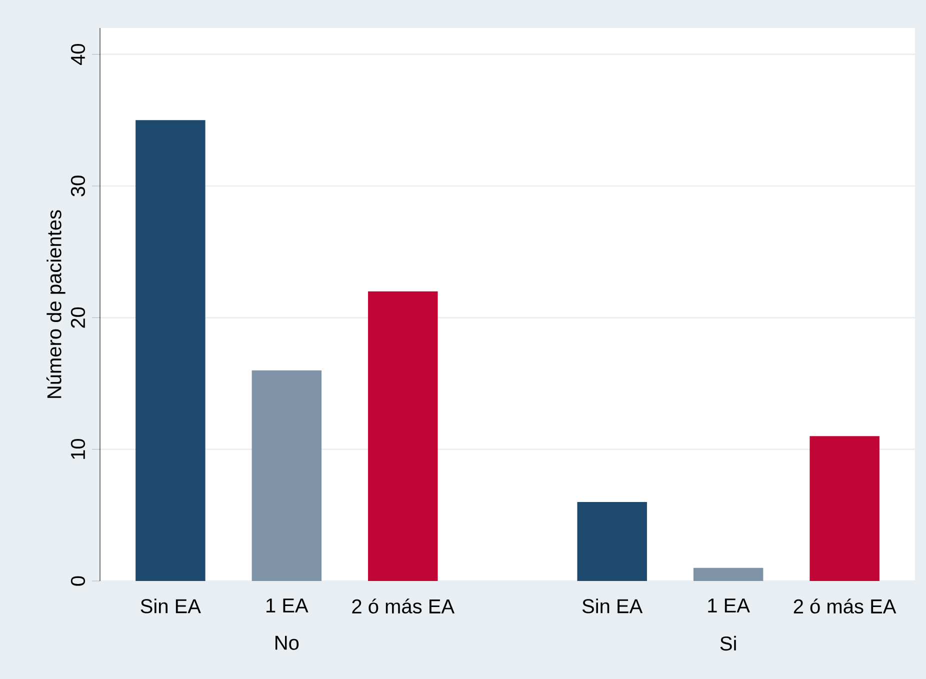 The height and width of the screenshot is (679, 926). What do you see at coordinates (78, 54) in the screenshot?
I see `y-tick-label: 40` at bounding box center [78, 54].